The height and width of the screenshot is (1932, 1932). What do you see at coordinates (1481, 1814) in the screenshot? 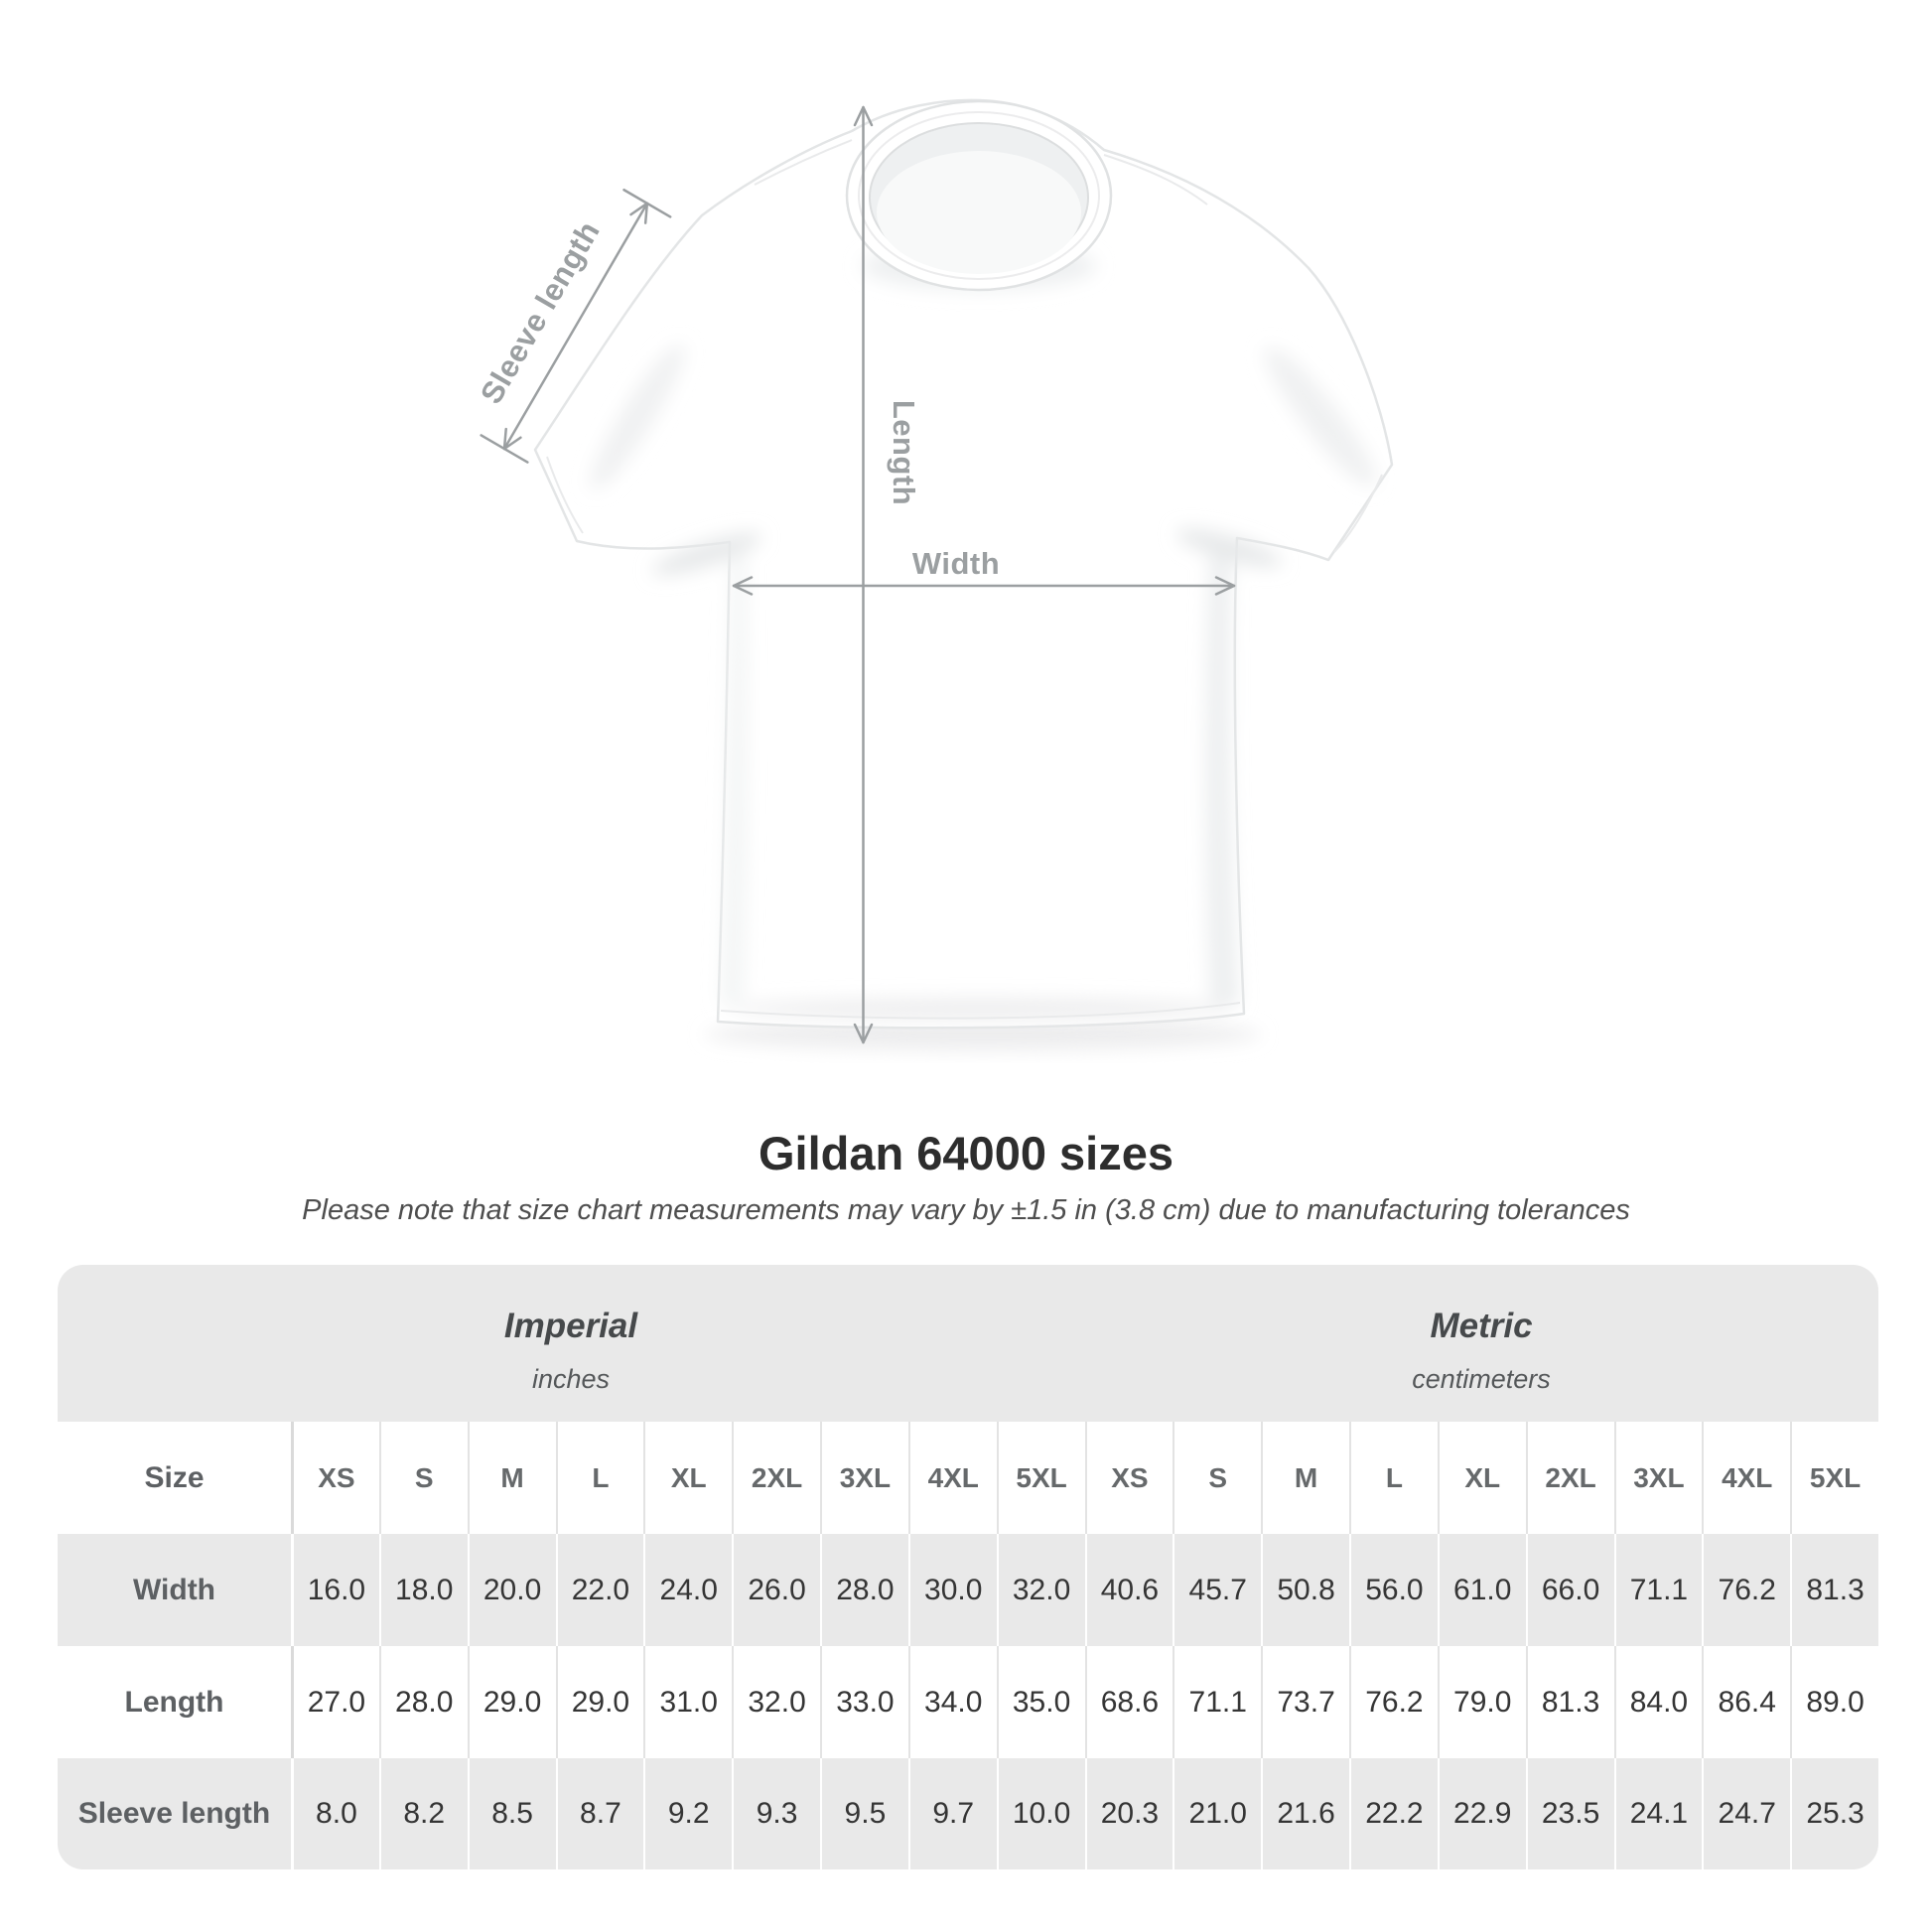
I see `table-cell: 22.9` at bounding box center [1481, 1814].